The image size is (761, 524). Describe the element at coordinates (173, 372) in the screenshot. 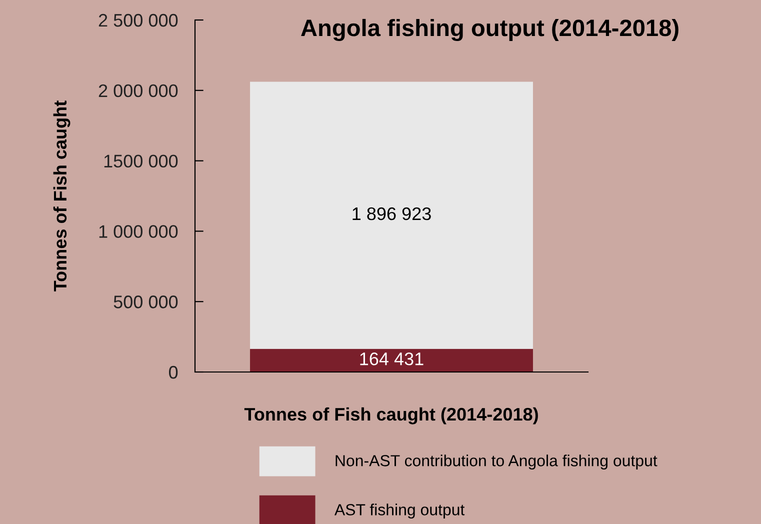

I see `y-tick-label: 0` at that location.